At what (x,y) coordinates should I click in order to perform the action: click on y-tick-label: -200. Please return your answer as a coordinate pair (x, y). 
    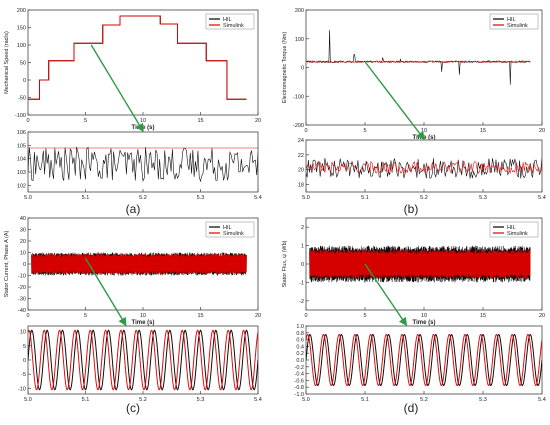
    Looking at the image, I should click on (298, 126).